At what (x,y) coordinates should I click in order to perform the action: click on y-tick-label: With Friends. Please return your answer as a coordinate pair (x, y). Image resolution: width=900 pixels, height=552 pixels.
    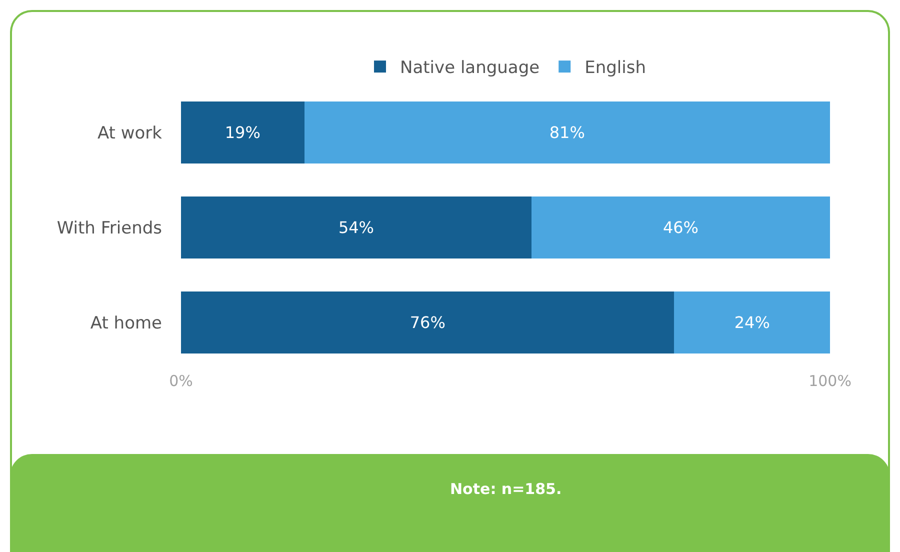
    Looking at the image, I should click on (109, 228).